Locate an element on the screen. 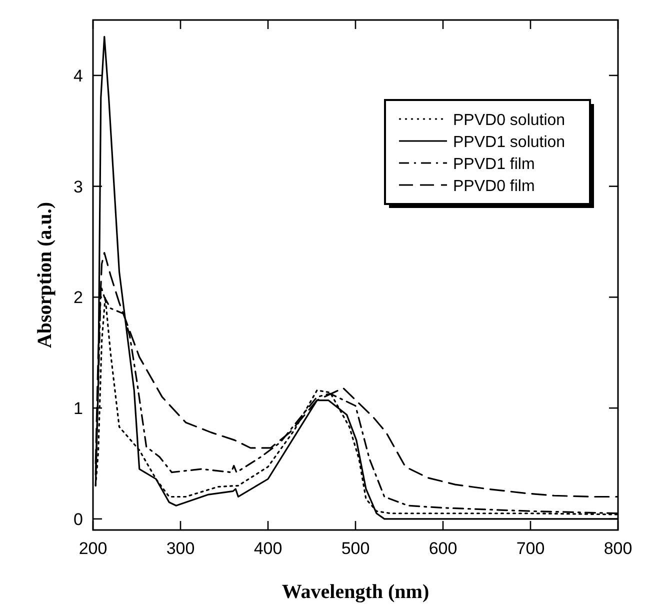 Image resolution: width=645 pixels, height=612 pixels. legend-label: PPVD0 film is located at coordinates (494, 186).